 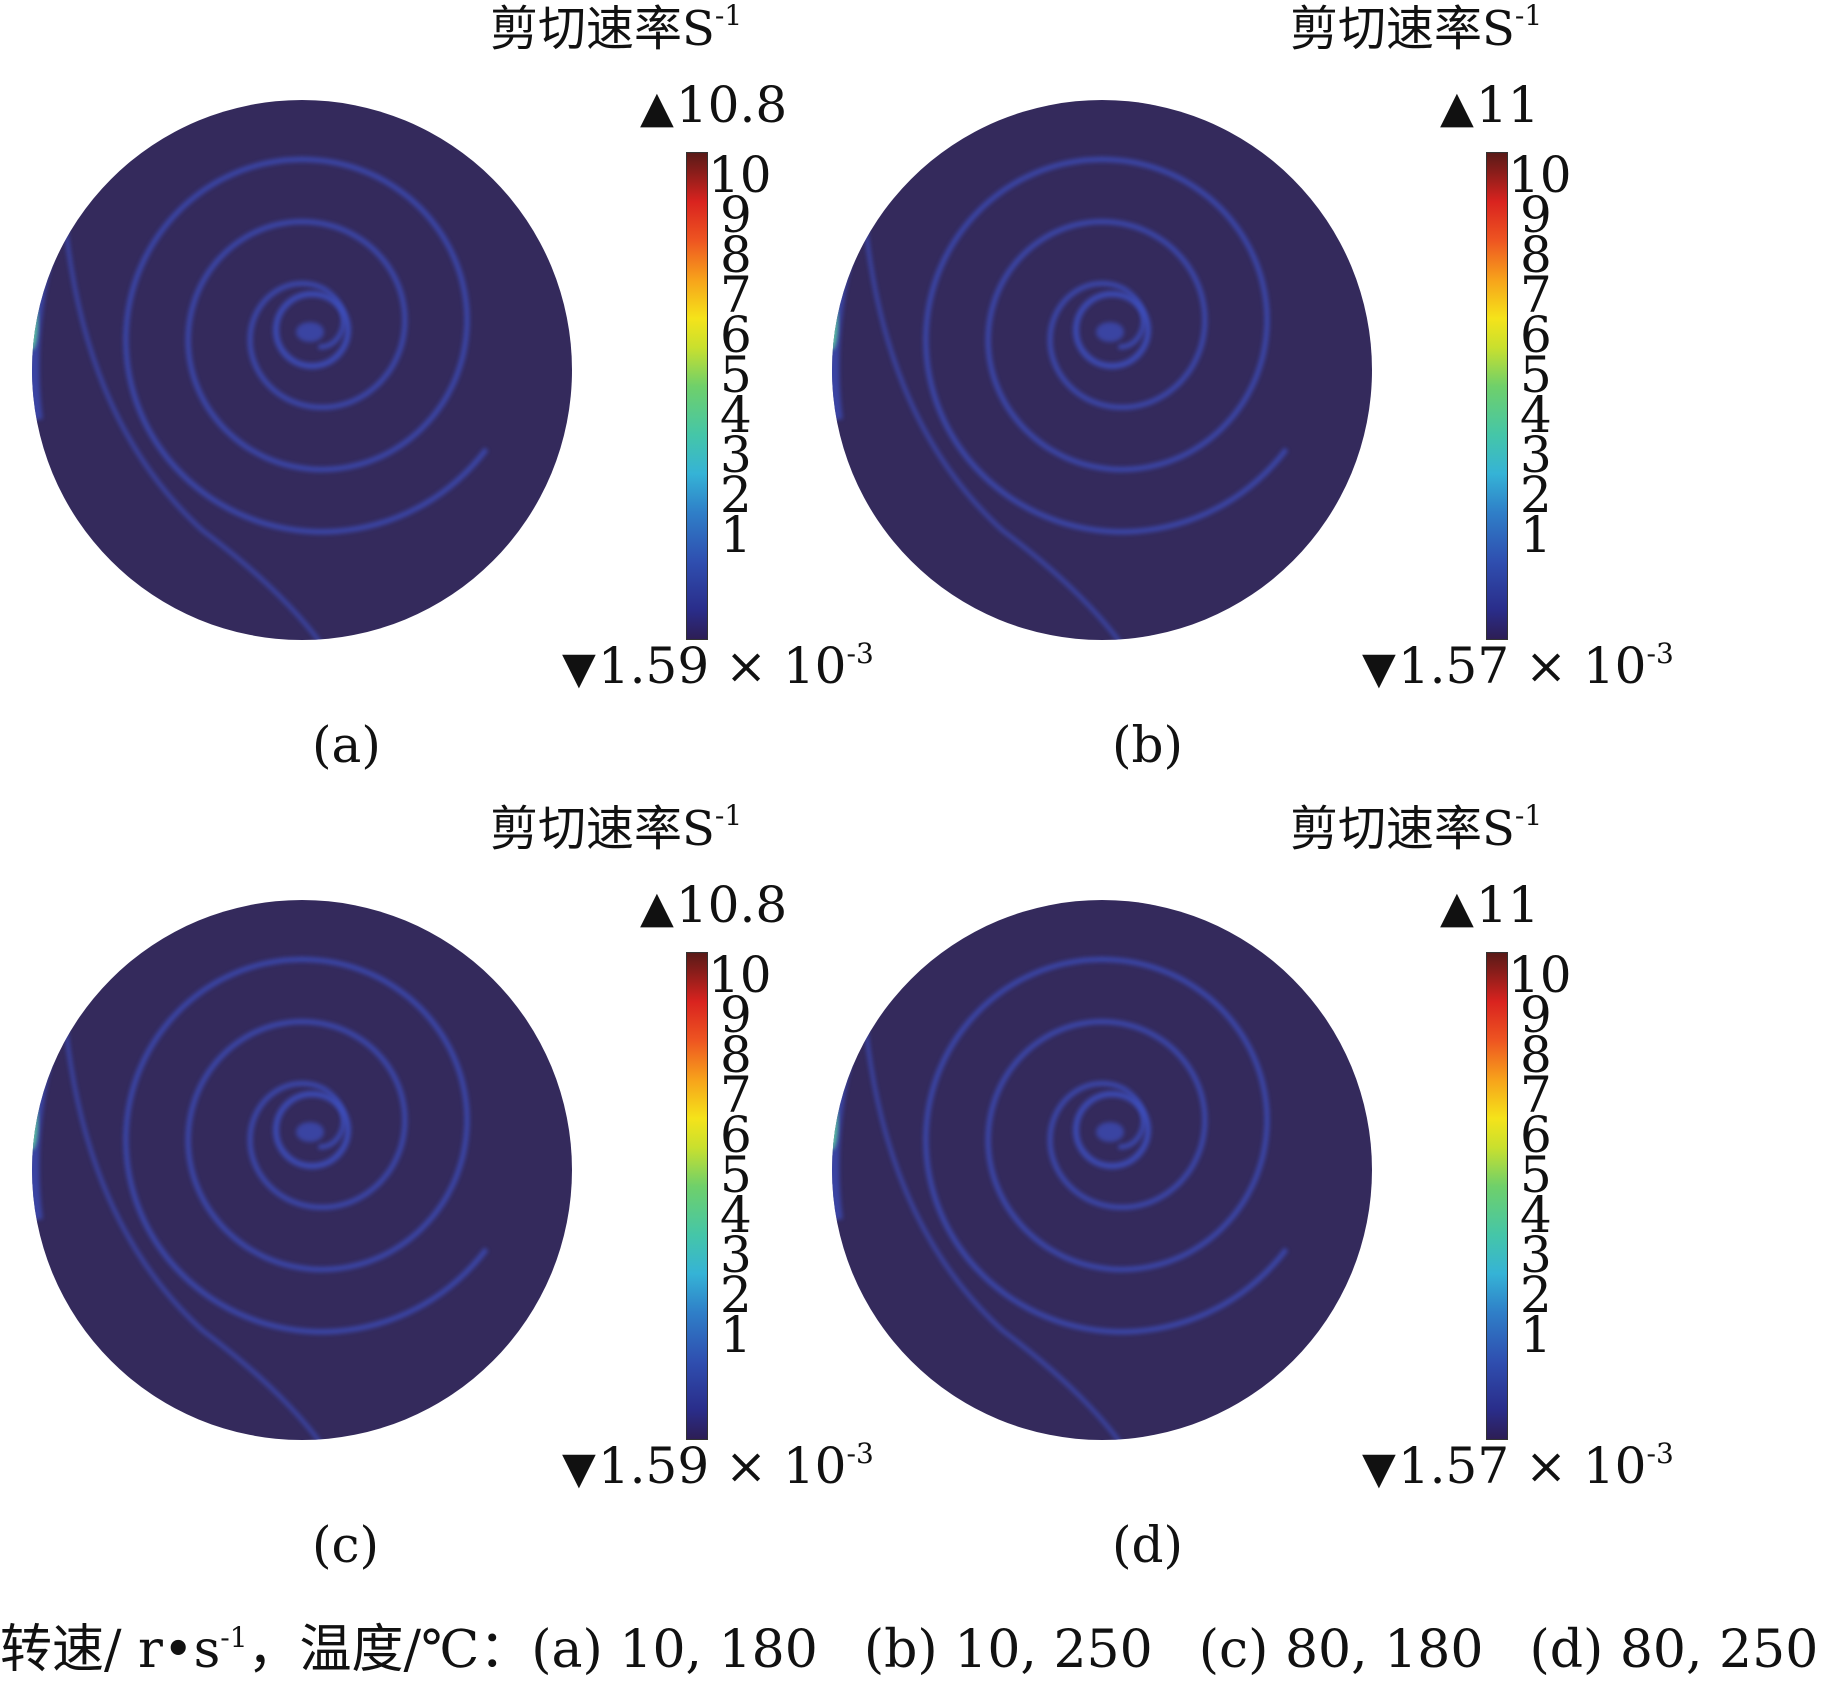 What do you see at coordinates (1008, 1650) in the screenshot?
I see `caption-item-b: (b) 10, 250` at bounding box center [1008, 1650].